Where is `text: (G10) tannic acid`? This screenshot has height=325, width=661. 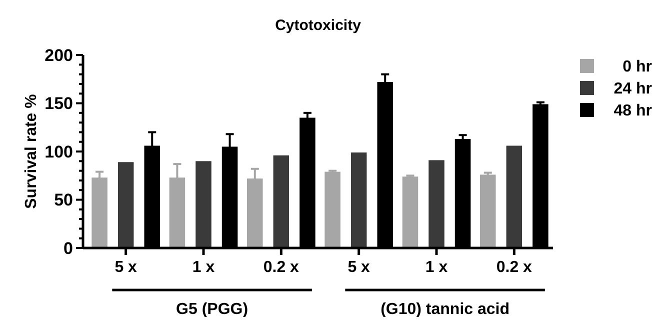
text: (G10) tannic acid is located at coordinates (445, 309).